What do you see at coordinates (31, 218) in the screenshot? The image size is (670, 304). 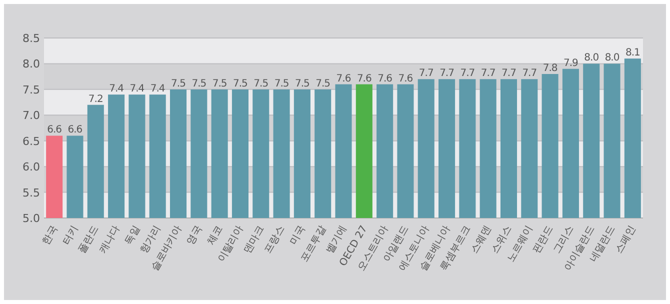 I see `y-tick-label: 5.0` at bounding box center [31, 218].